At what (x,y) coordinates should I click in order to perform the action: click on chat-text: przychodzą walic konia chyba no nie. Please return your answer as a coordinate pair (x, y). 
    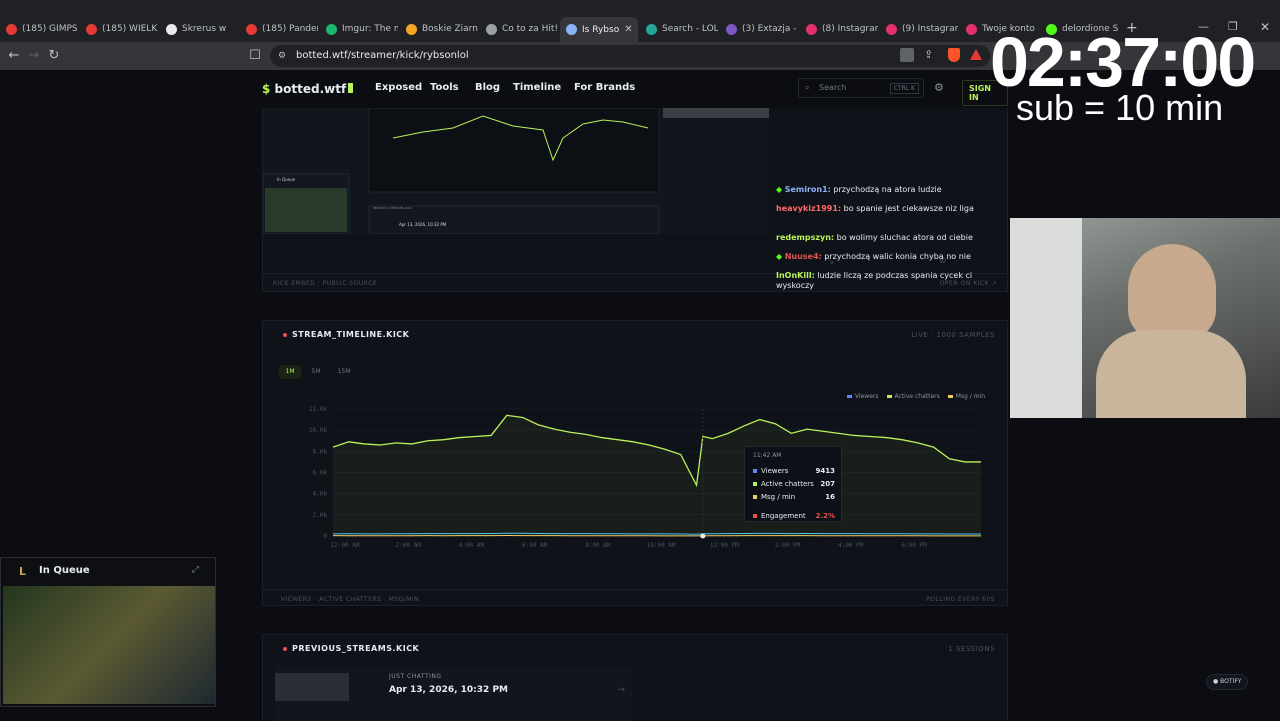
    Looking at the image, I should click on (896, 256).